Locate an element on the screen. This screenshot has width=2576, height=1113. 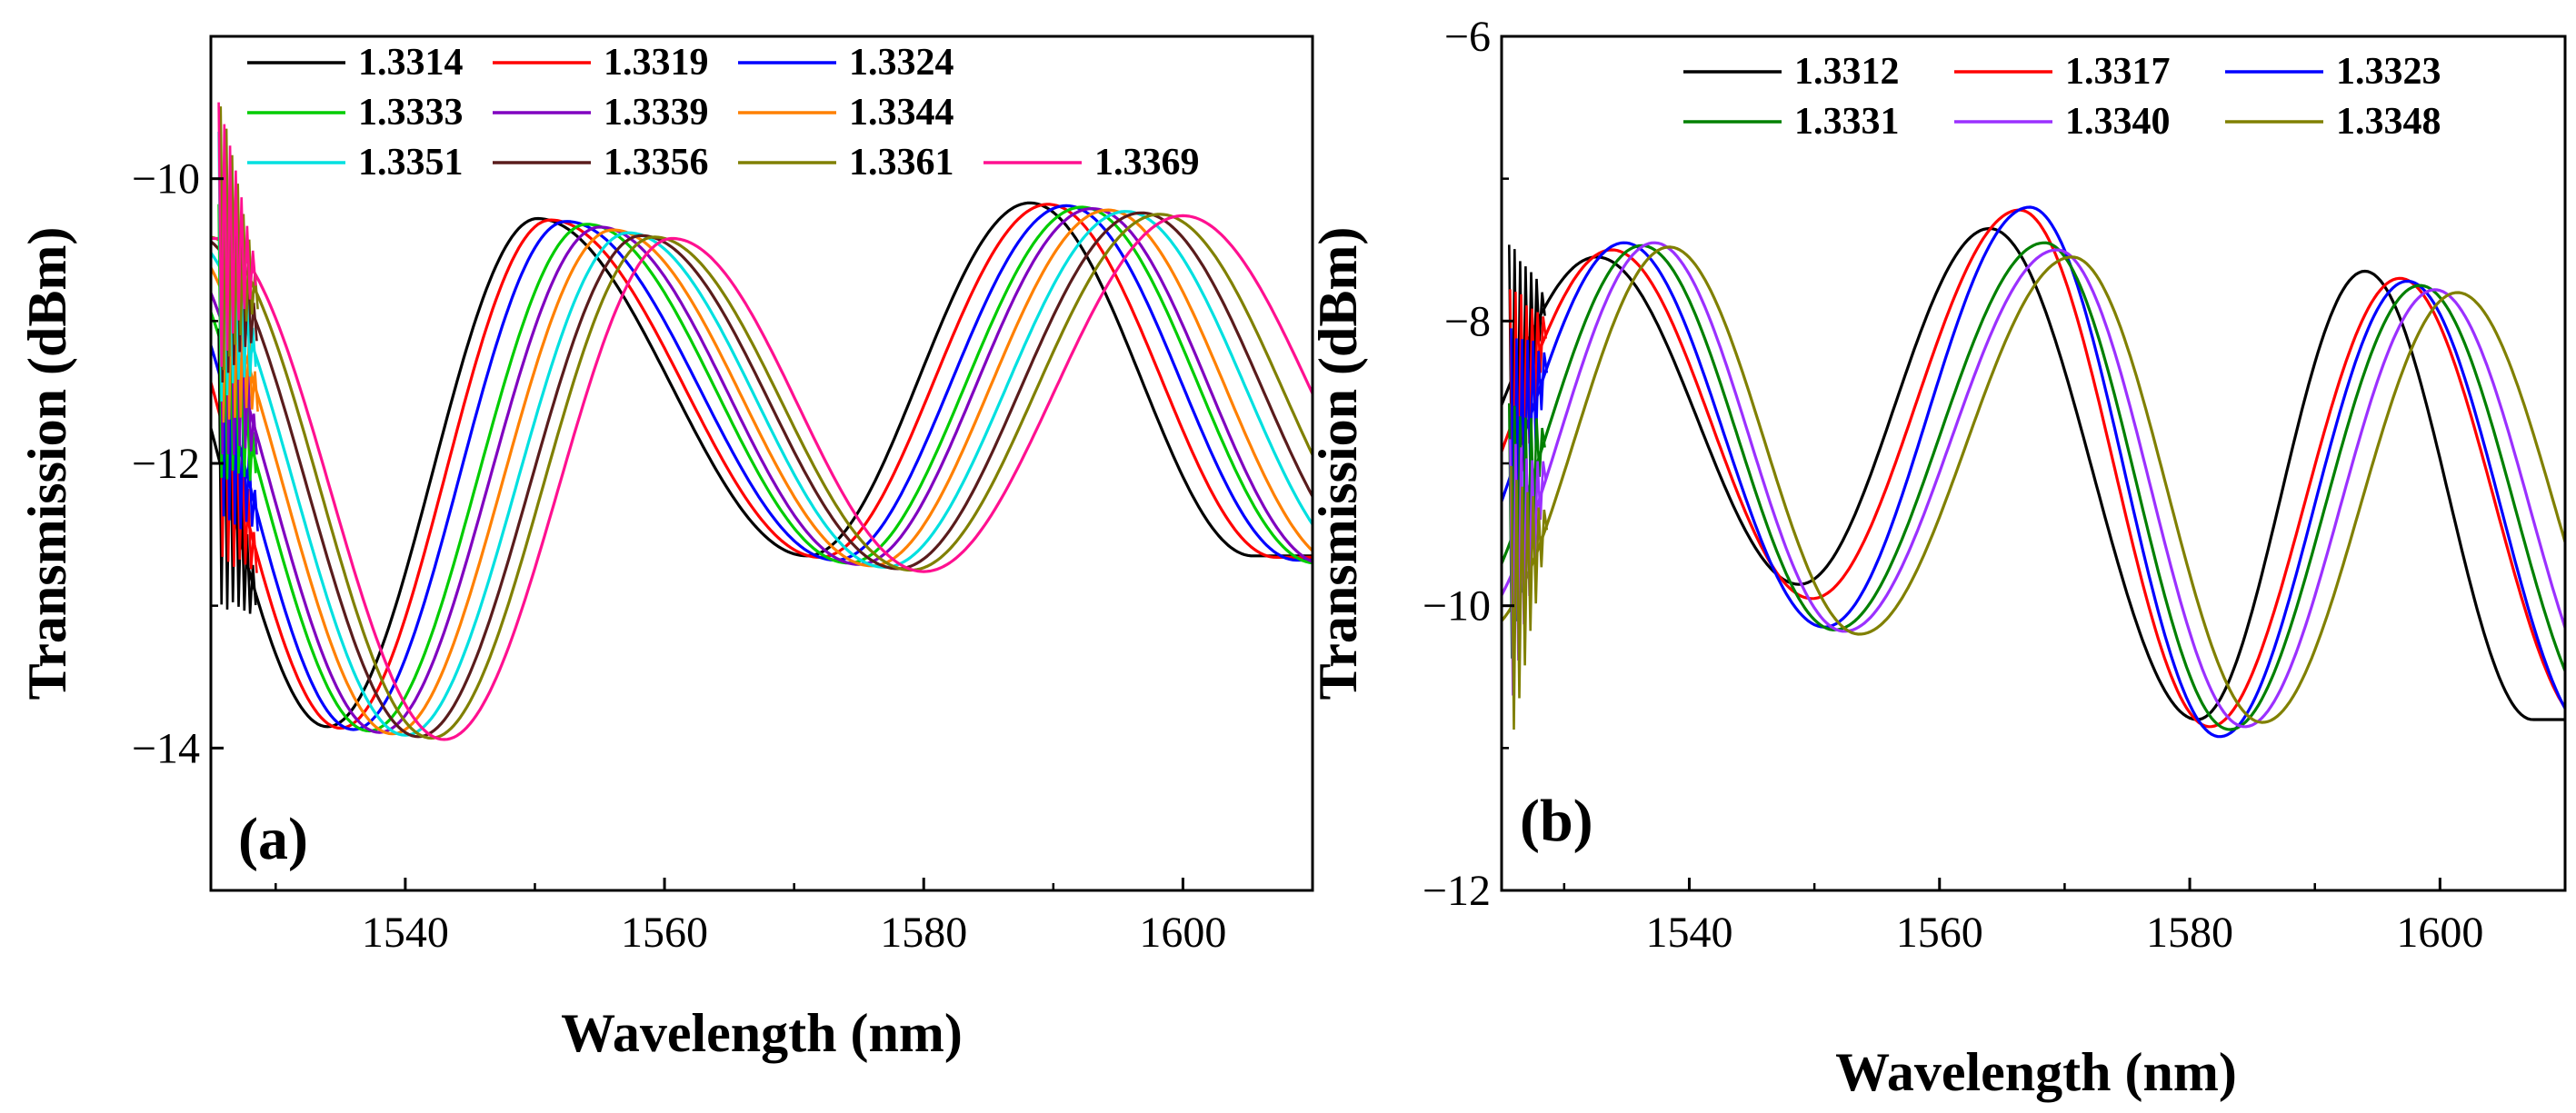
legend-b: 1.3312 1.3317 1.3323 1.3331 1.3340 1.3348 is located at coordinates (2062, 97).